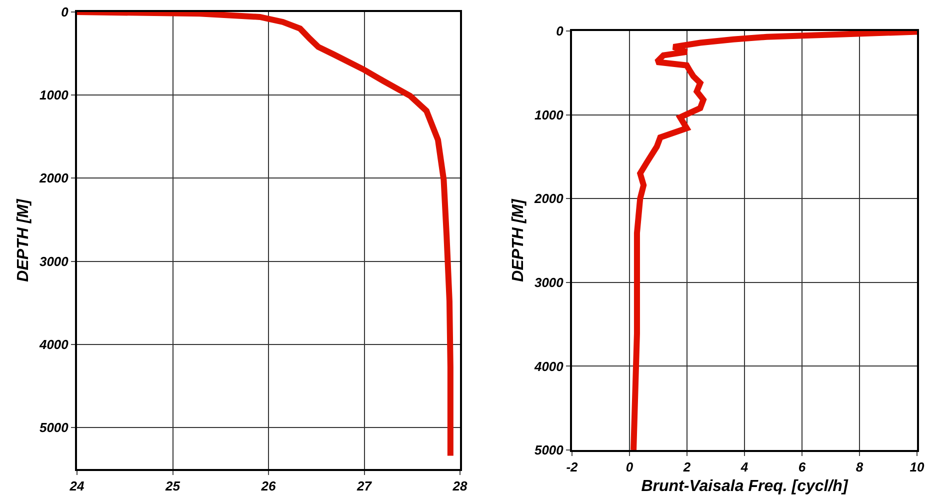 The image size is (926, 501). Describe the element at coordinates (572, 467) in the screenshot. I see `x-tick-label: -2` at that location.